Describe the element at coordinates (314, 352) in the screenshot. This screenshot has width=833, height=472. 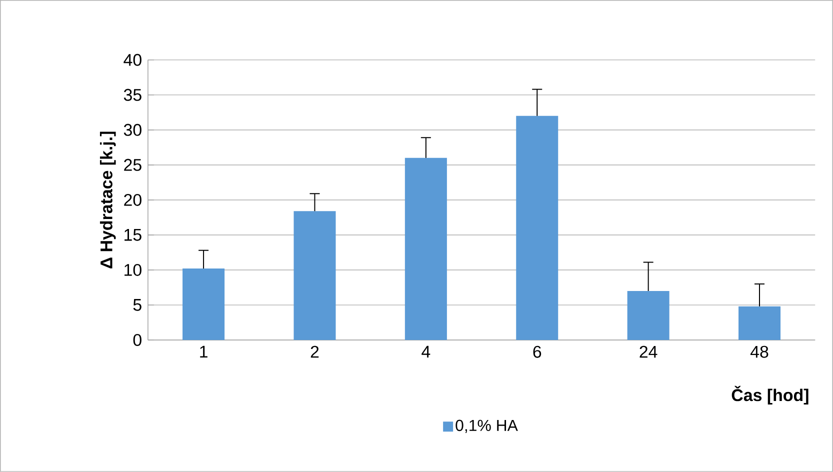
I see `x-tick-label: 2` at that location.